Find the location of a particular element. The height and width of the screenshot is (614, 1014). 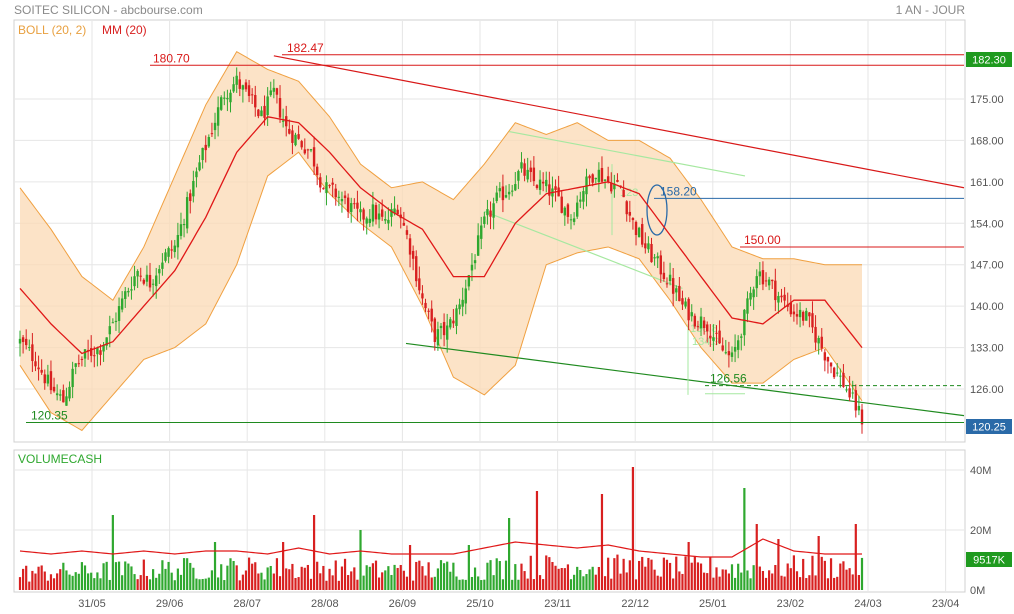

x-tick-label: 28/08 is located at coordinates (325, 604).